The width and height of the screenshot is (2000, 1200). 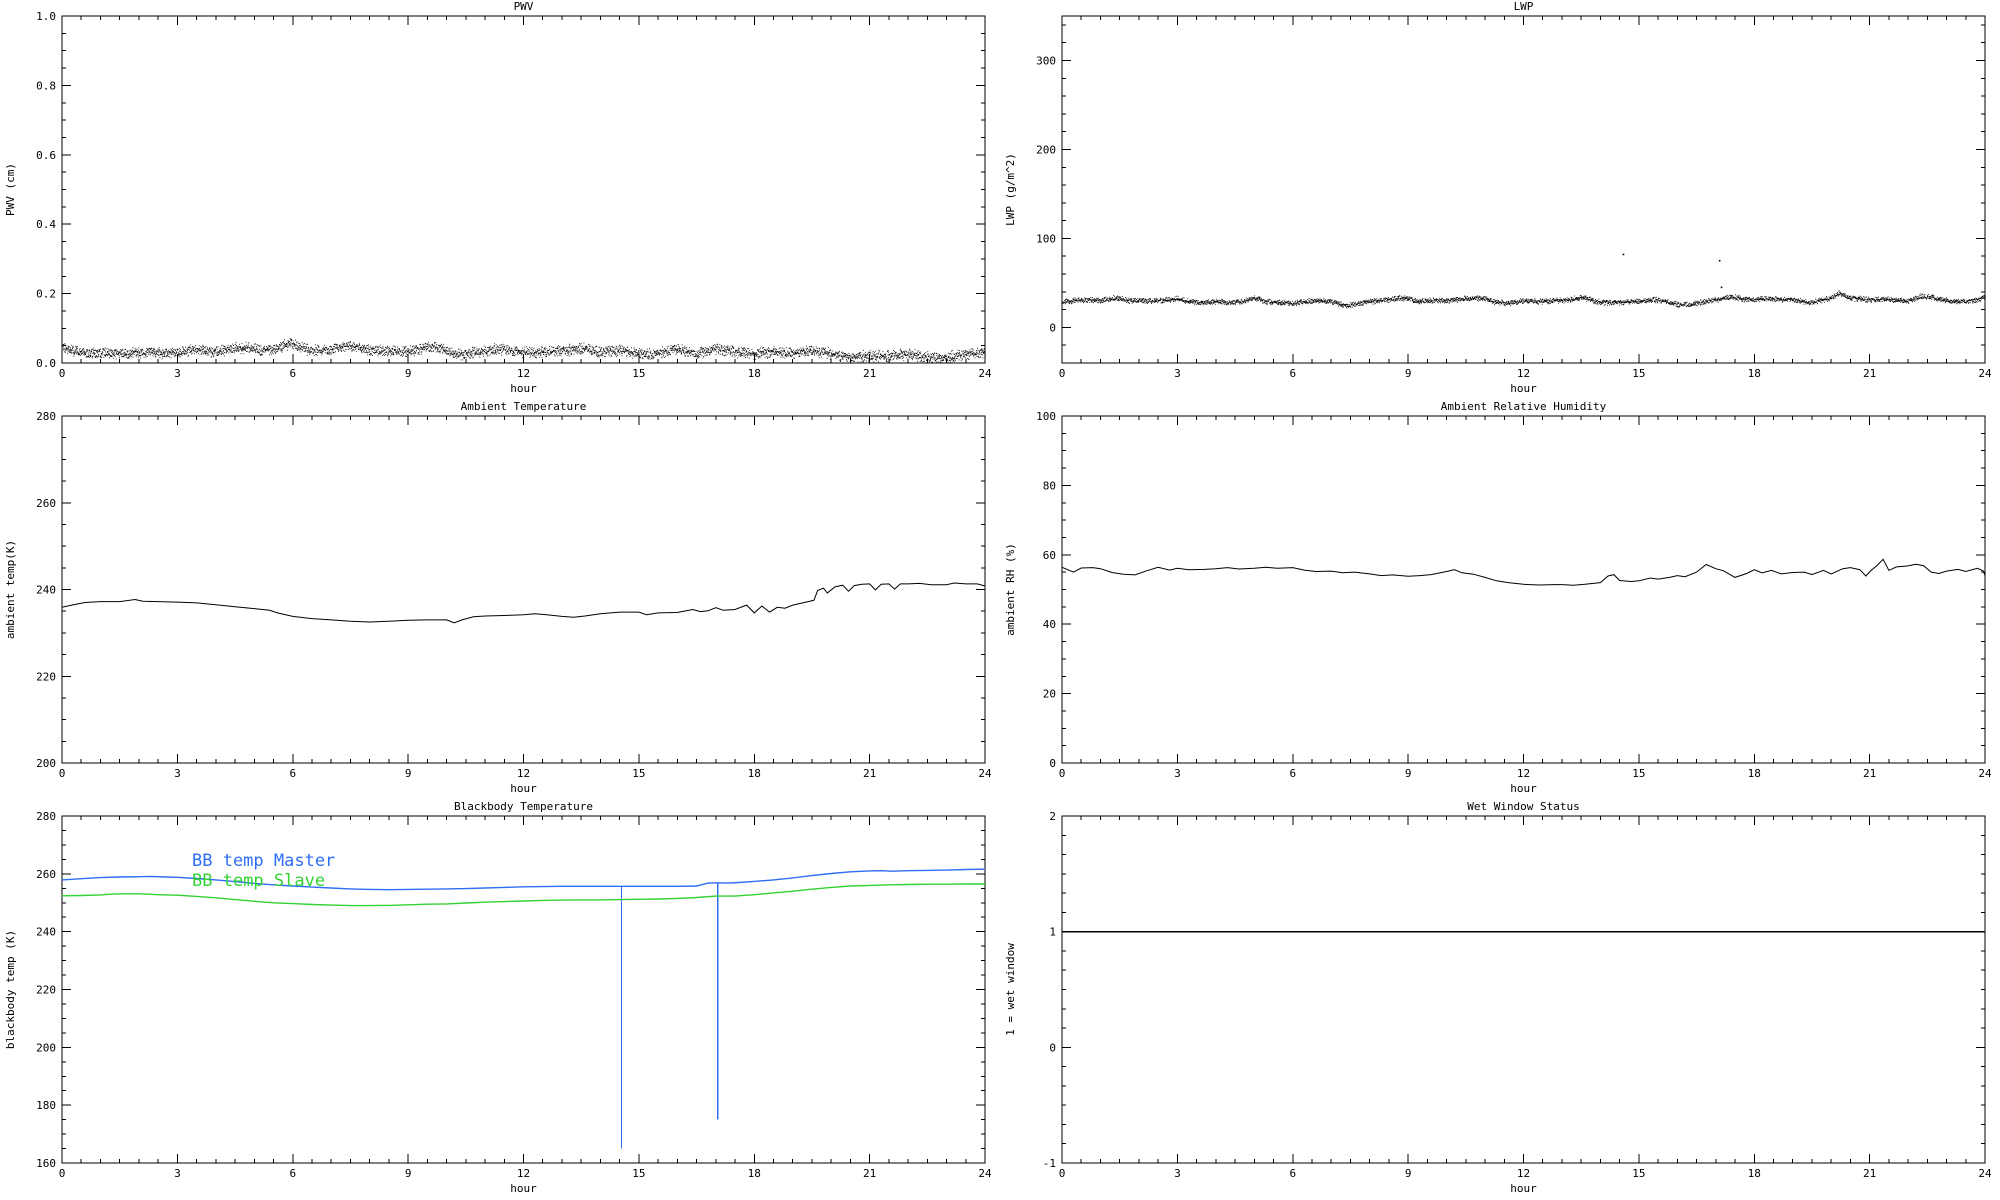 I want to click on svg-text: Blackbody Temperature, so click(x=523, y=806).